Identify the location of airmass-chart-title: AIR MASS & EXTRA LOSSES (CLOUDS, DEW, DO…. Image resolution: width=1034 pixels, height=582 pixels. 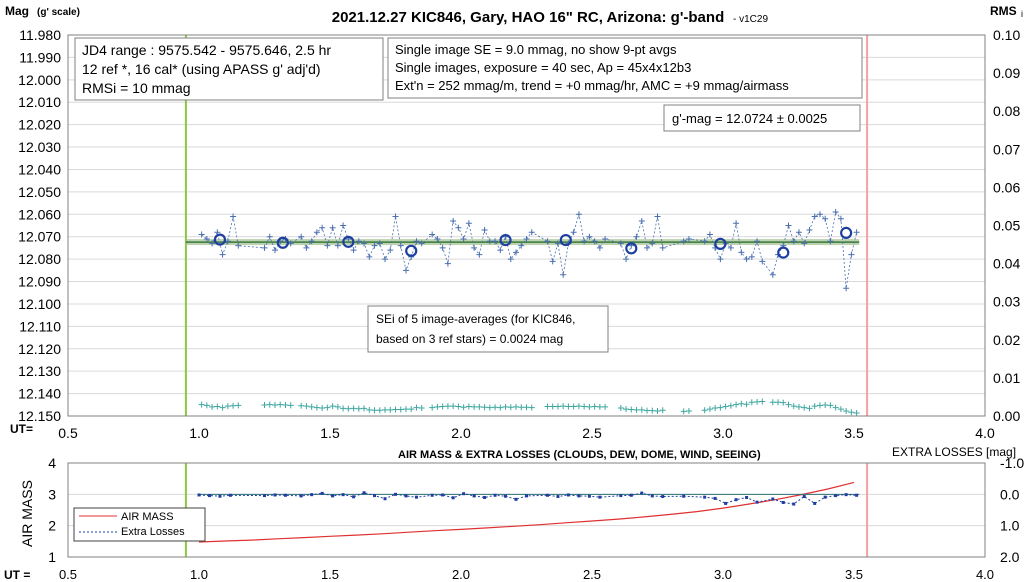
(579, 455).